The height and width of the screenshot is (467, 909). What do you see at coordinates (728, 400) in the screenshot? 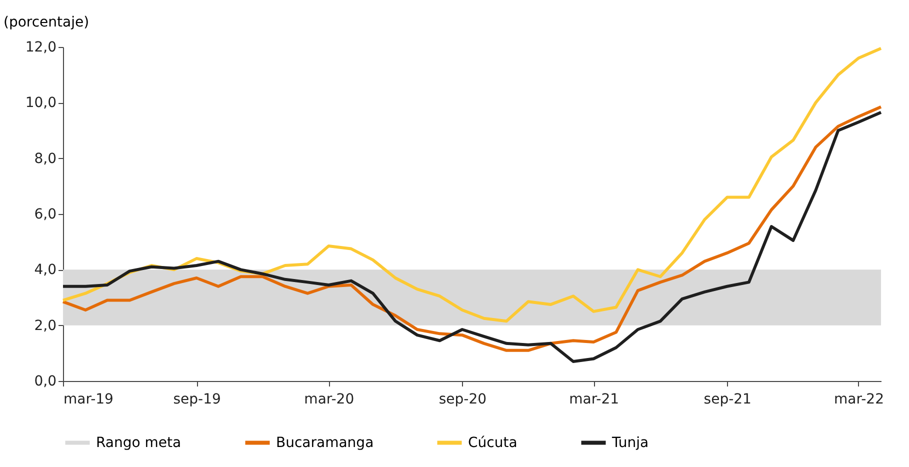
I see `x-tick-label: sep-21` at bounding box center [728, 400].